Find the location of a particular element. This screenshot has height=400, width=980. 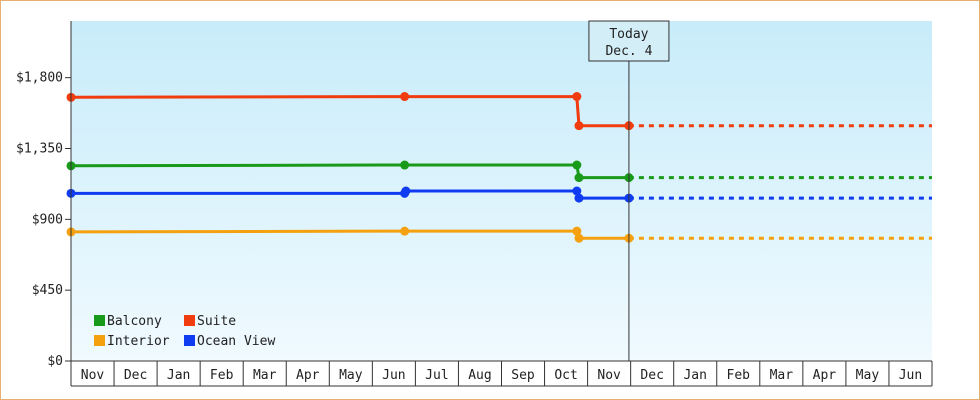

y-tick-label: $0 is located at coordinates (55, 361).